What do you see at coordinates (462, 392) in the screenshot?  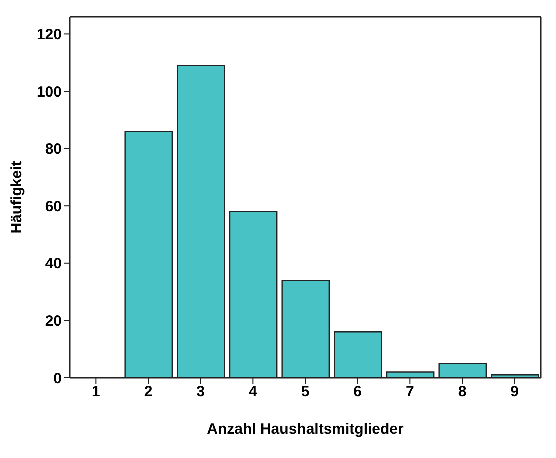 I see `x-tick-label: 8` at bounding box center [462, 392].